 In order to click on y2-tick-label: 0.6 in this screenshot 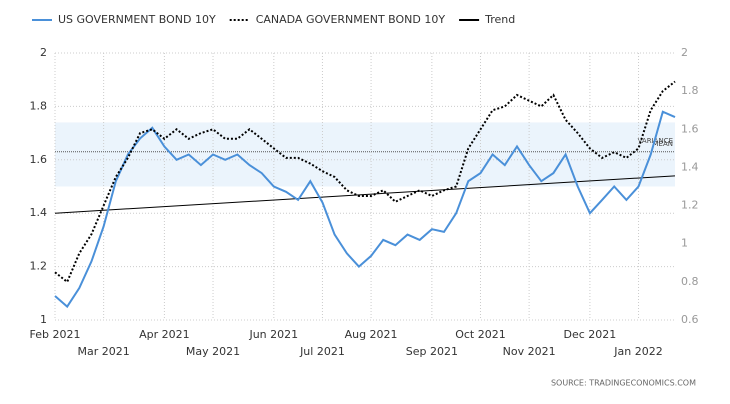, I will do `click(690, 319)`.